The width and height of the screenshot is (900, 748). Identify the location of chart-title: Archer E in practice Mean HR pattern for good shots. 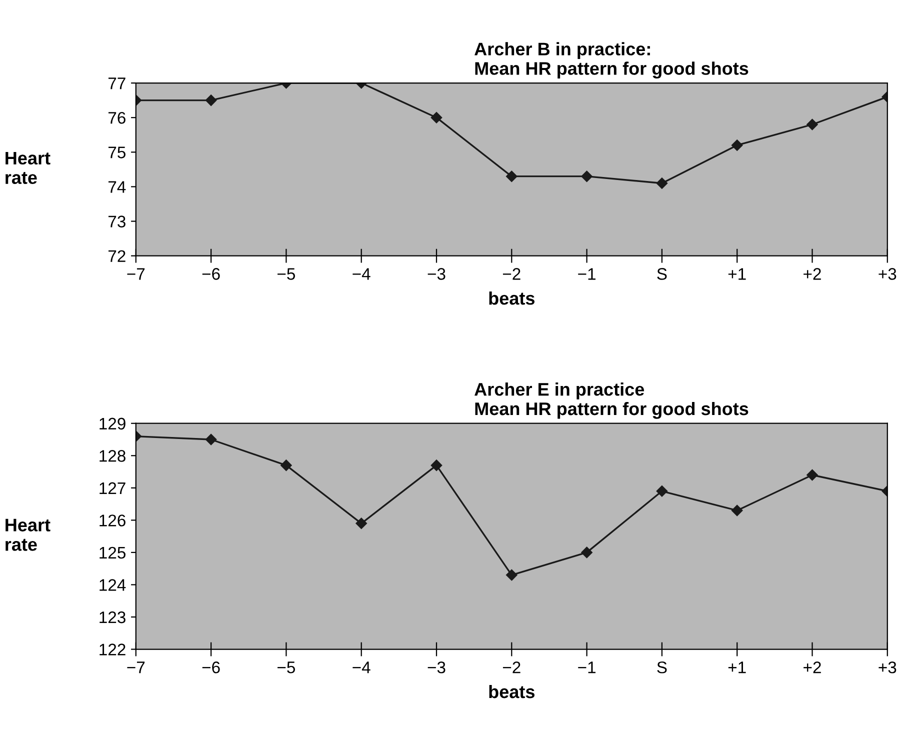
(611, 400).